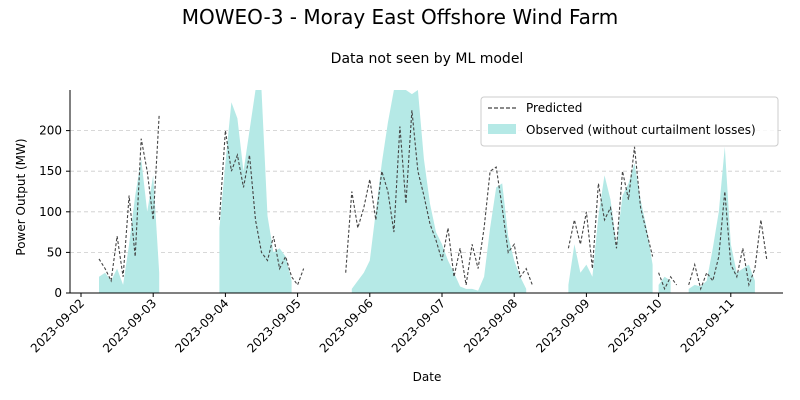 Image resolution: width=800 pixels, height=400 pixels. Describe the element at coordinates (707, 325) in the screenshot. I see `x-tick-label-9: 2023-09-11` at that location.